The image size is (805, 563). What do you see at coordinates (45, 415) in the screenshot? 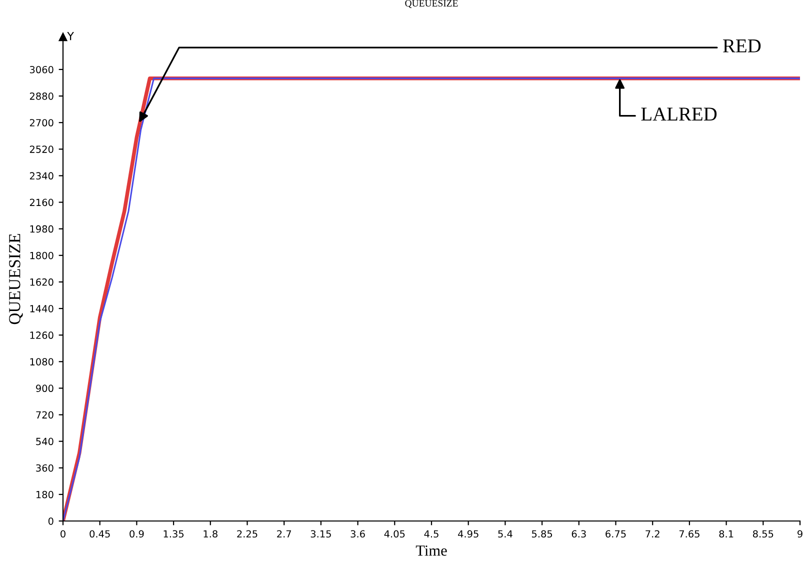
I see `y-tick-label: 720` at bounding box center [45, 415].